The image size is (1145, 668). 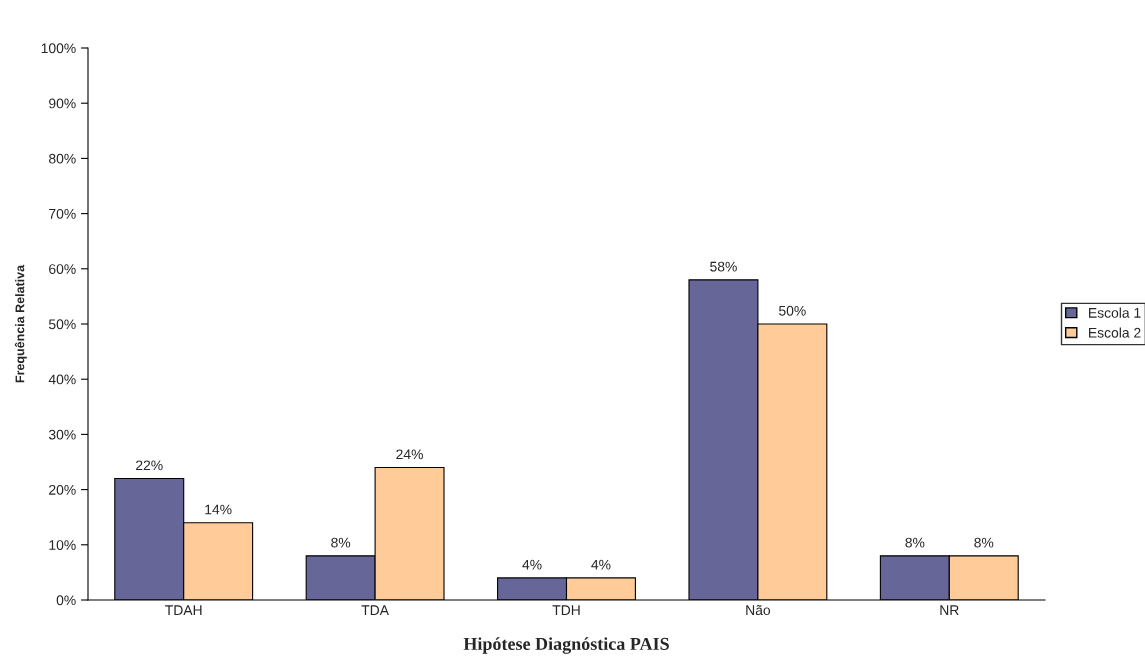 What do you see at coordinates (758, 610) in the screenshot?
I see `x-tick-label: Não` at bounding box center [758, 610].